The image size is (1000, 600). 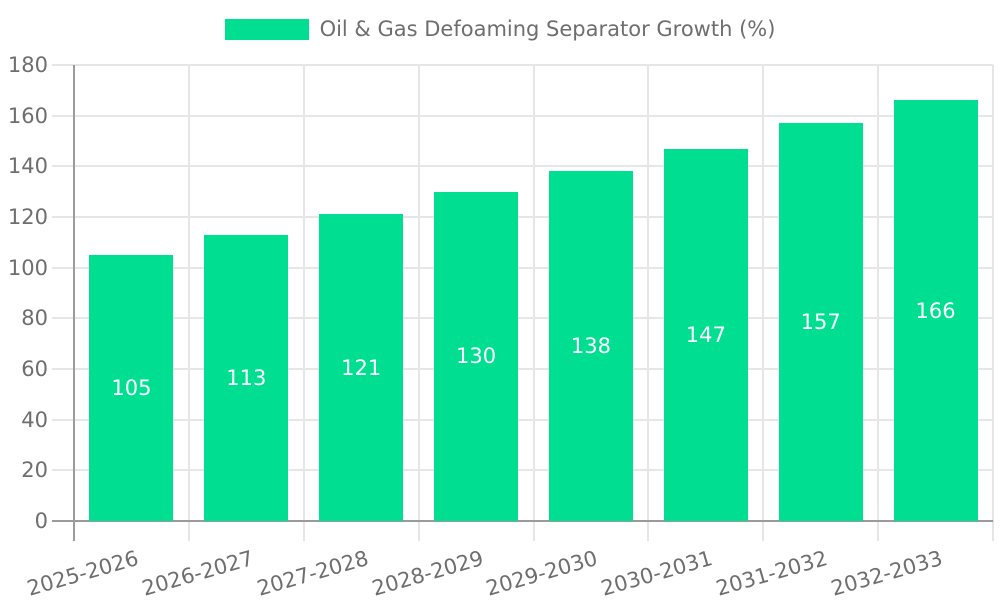 What do you see at coordinates (34, 419) in the screenshot?
I see `y-tick-label: 40` at bounding box center [34, 419].